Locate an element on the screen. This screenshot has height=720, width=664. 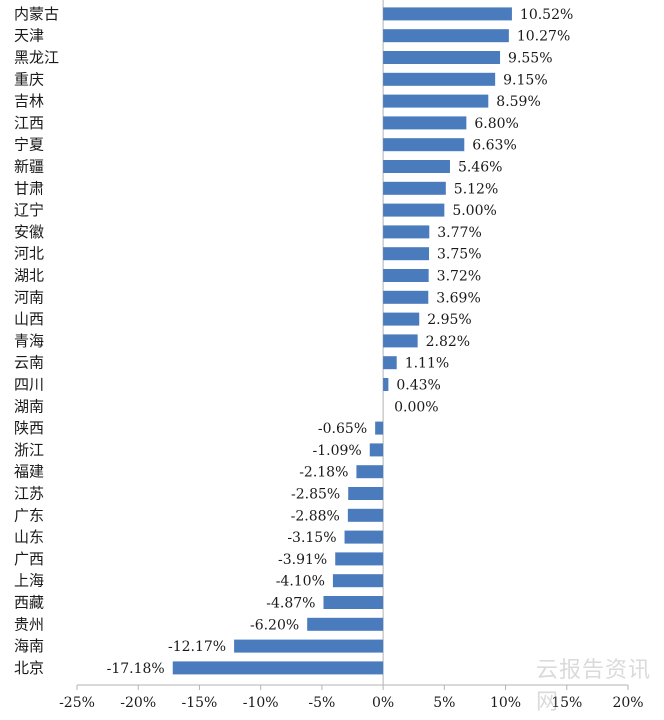
category-label: 重庆 is located at coordinates (29, 79).